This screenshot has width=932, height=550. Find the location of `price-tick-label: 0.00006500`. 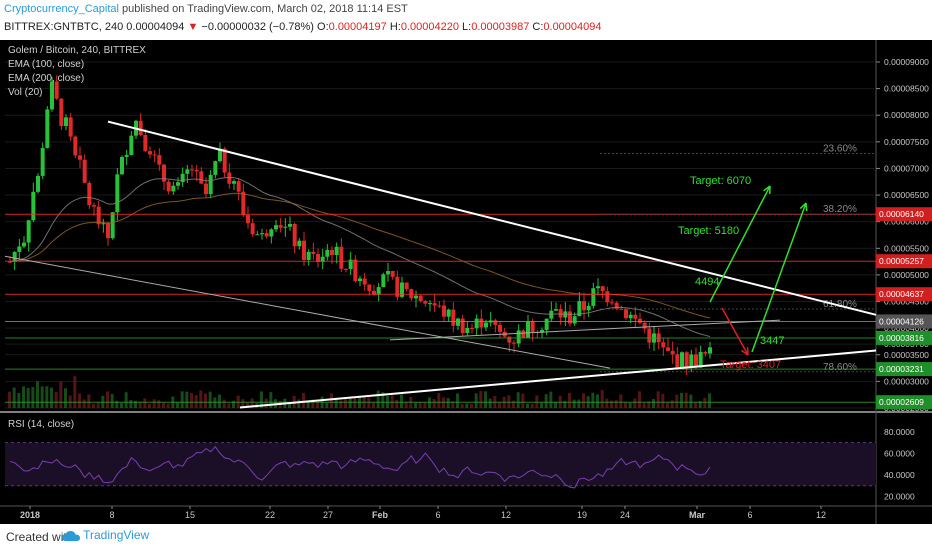

price-tick-label: 0.00006500 is located at coordinates (906, 195).